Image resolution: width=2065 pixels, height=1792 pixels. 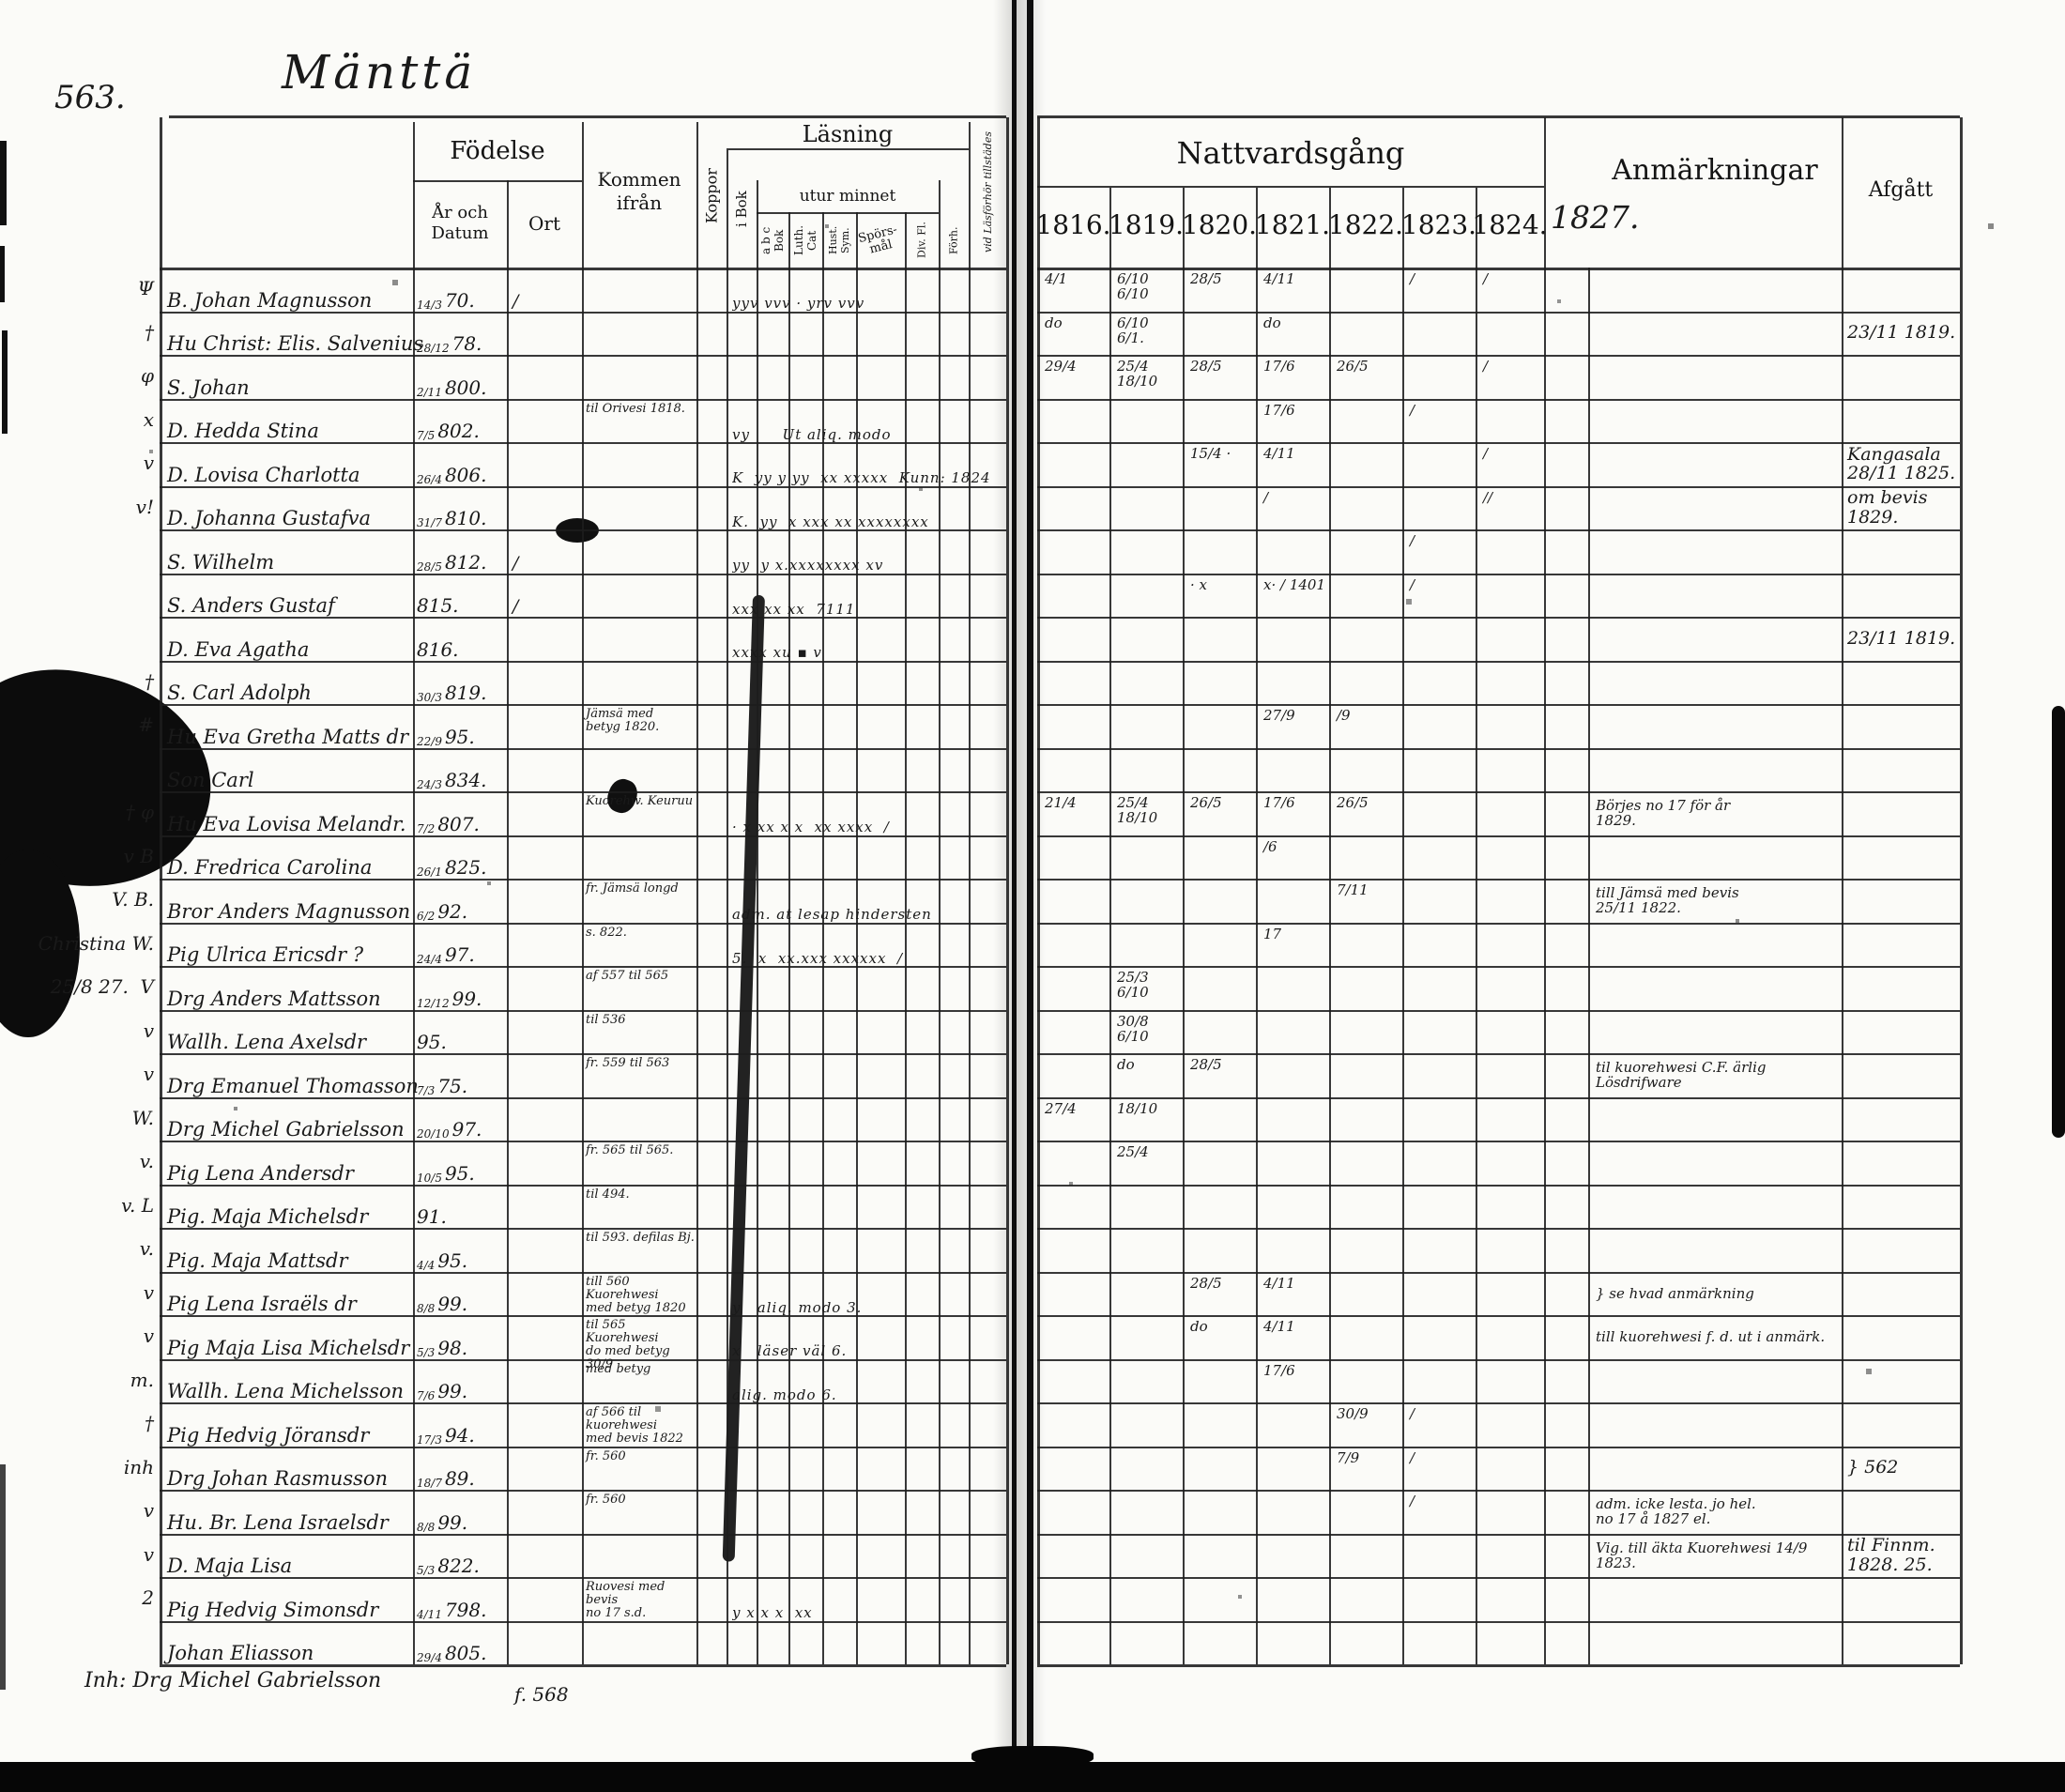 What do you see at coordinates (438, 606) in the screenshot?
I see `birth-date: 815.` at bounding box center [438, 606].